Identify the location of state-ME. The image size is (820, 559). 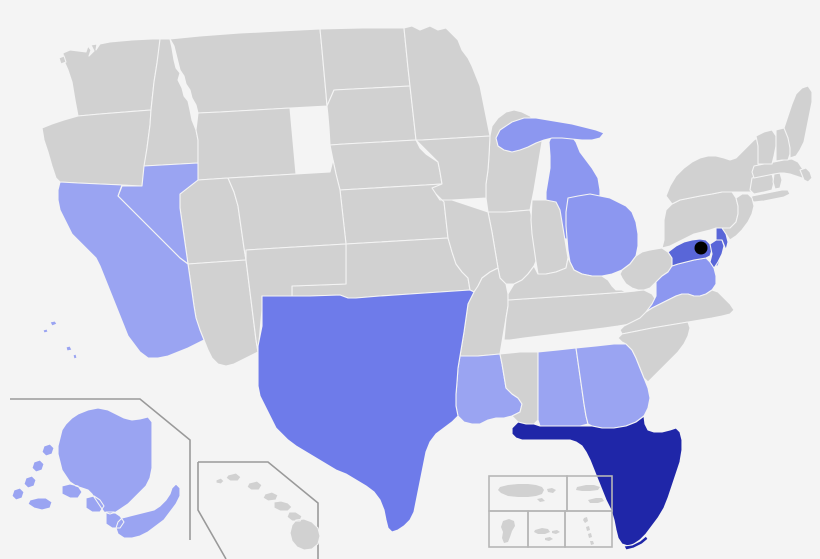
(798, 122).